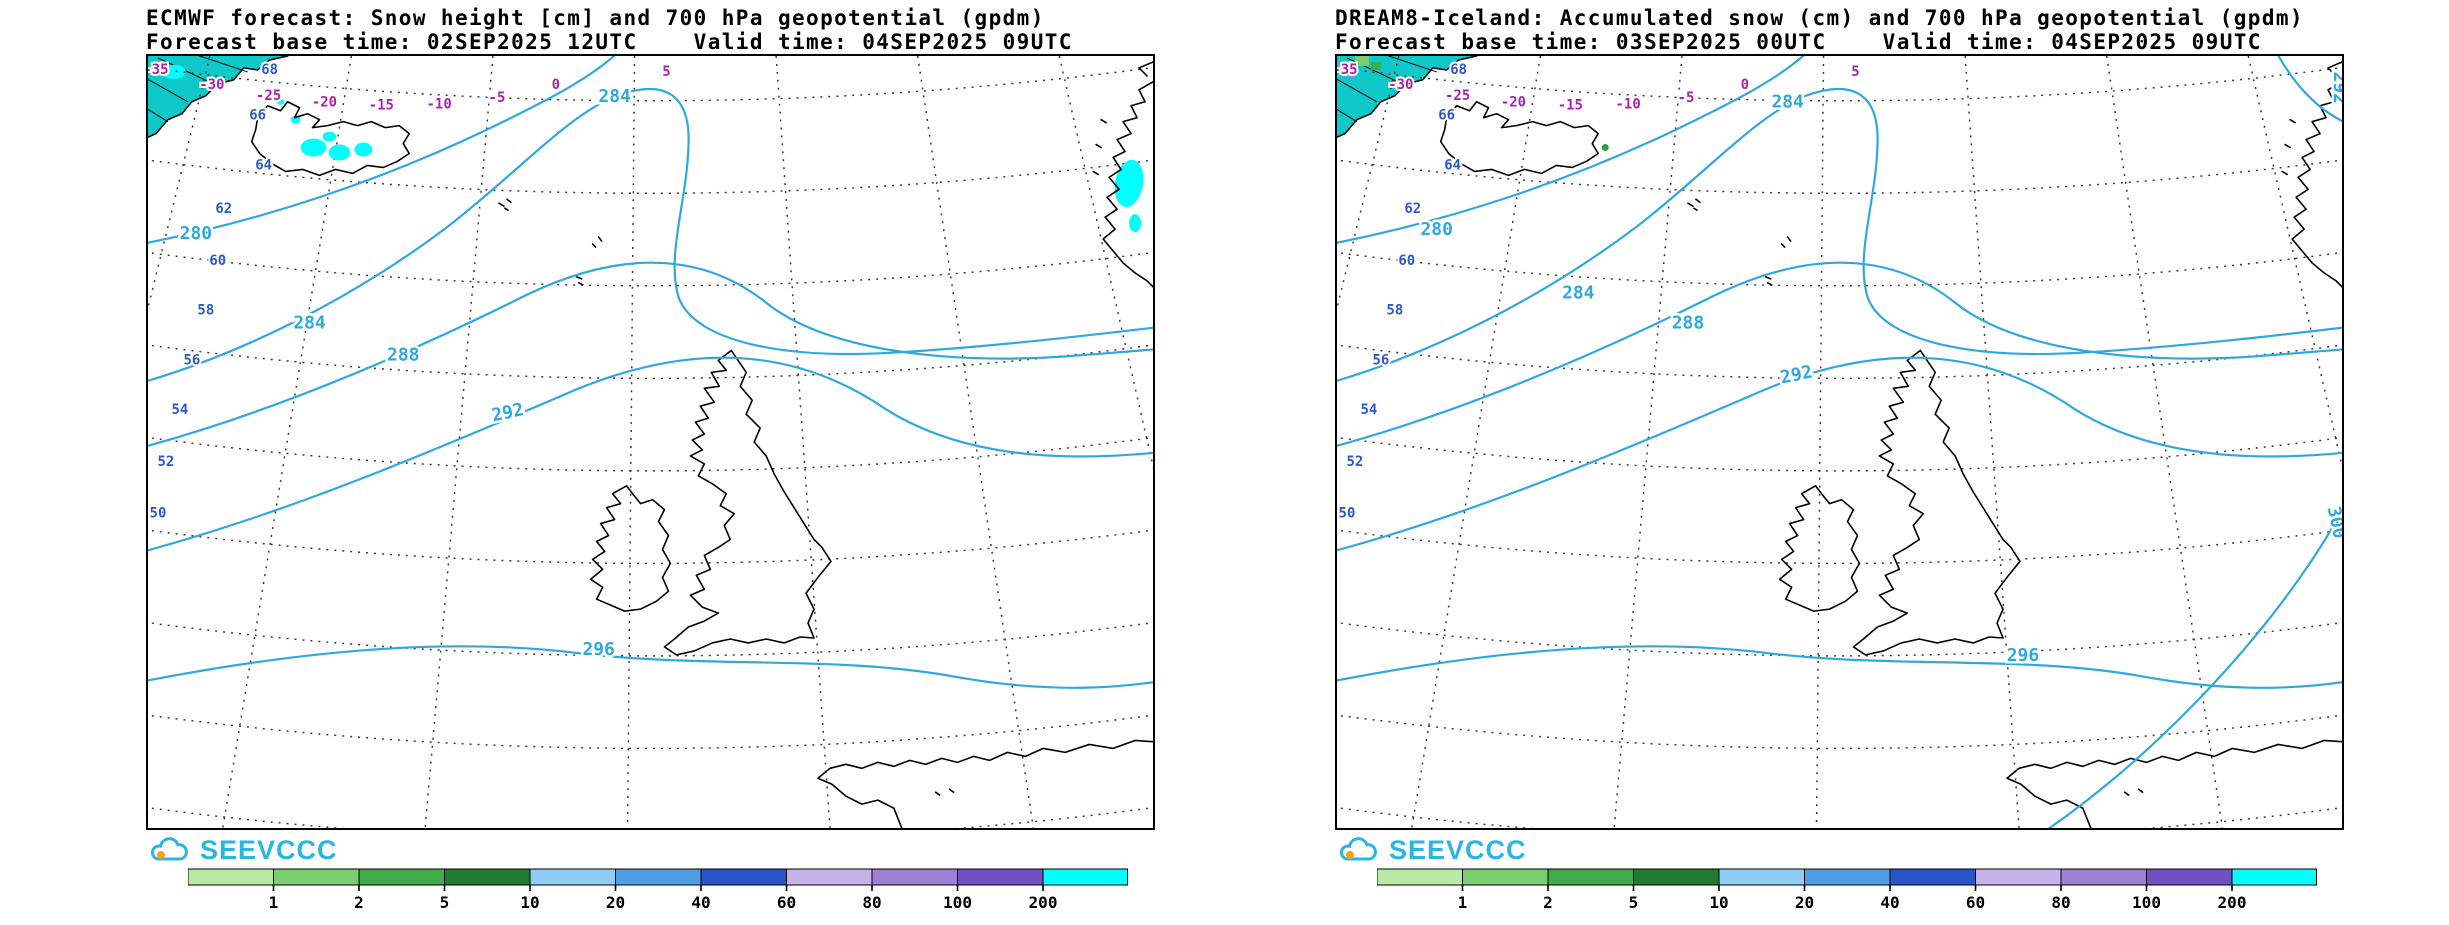 The width and height of the screenshot is (2449, 925). Describe the element at coordinates (269, 70) in the screenshot. I see `latitude-label: 68` at that location.